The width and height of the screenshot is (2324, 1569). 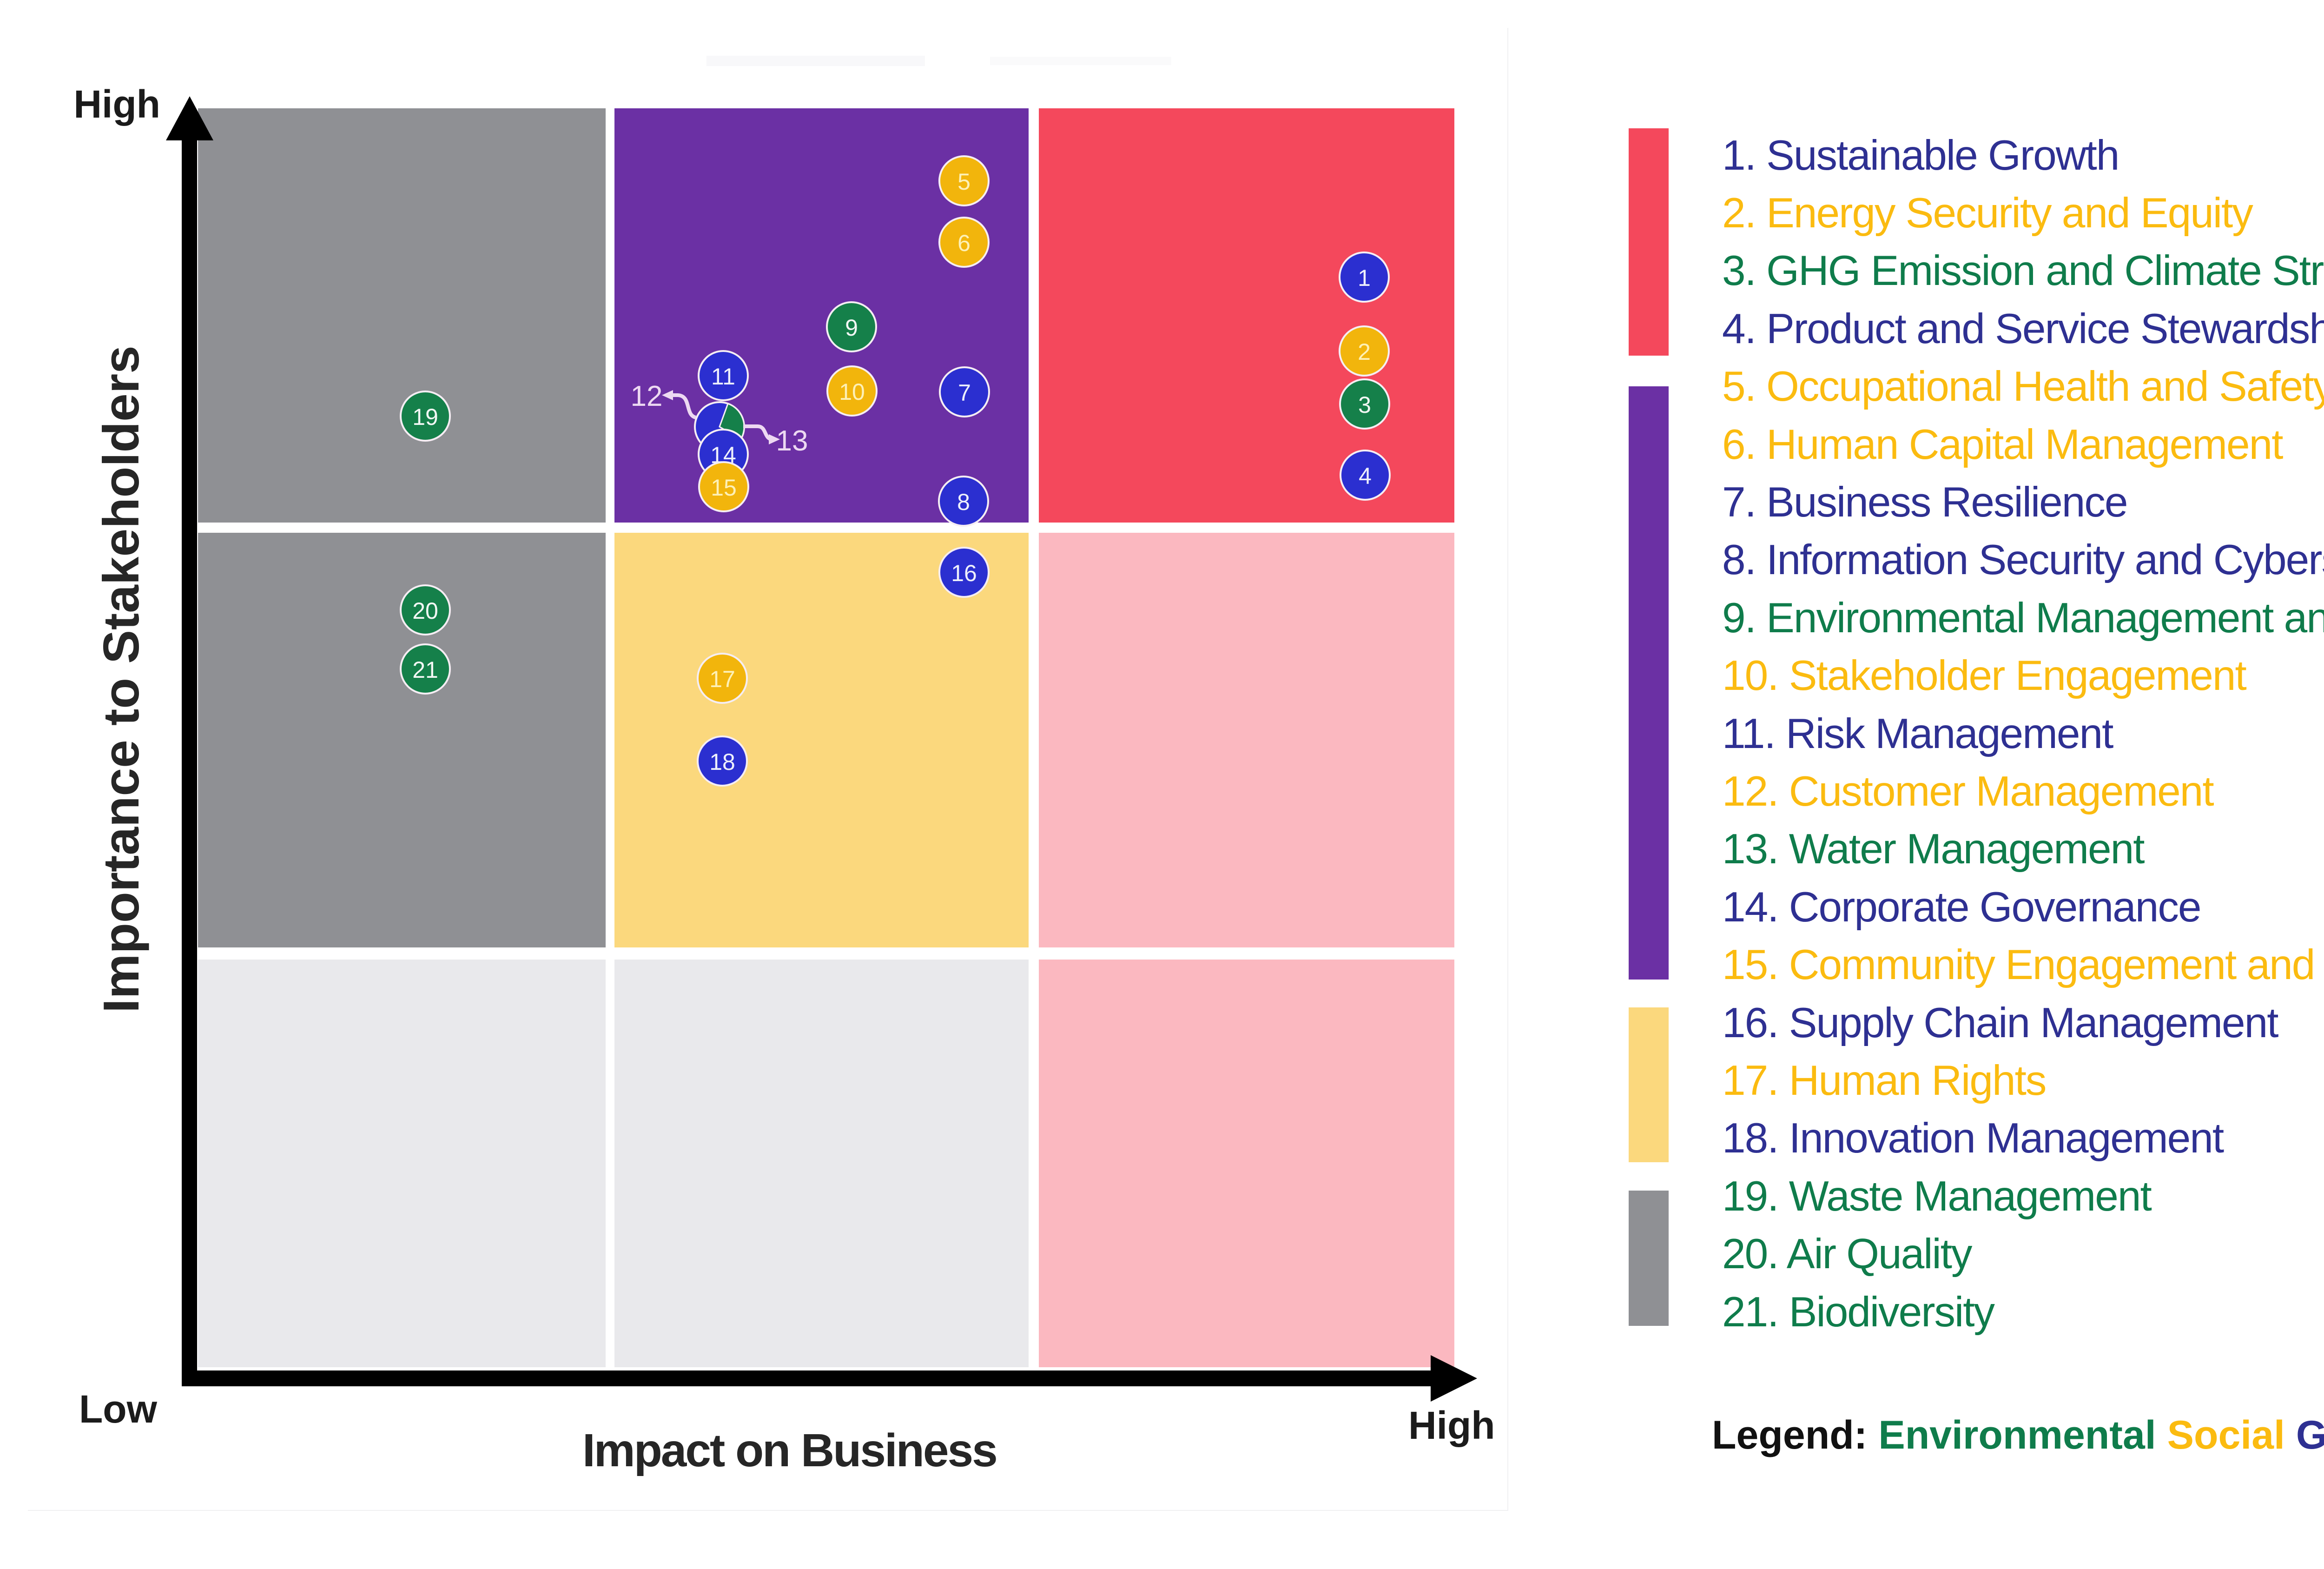 I want to click on svg-text: 5, so click(x=964, y=182).